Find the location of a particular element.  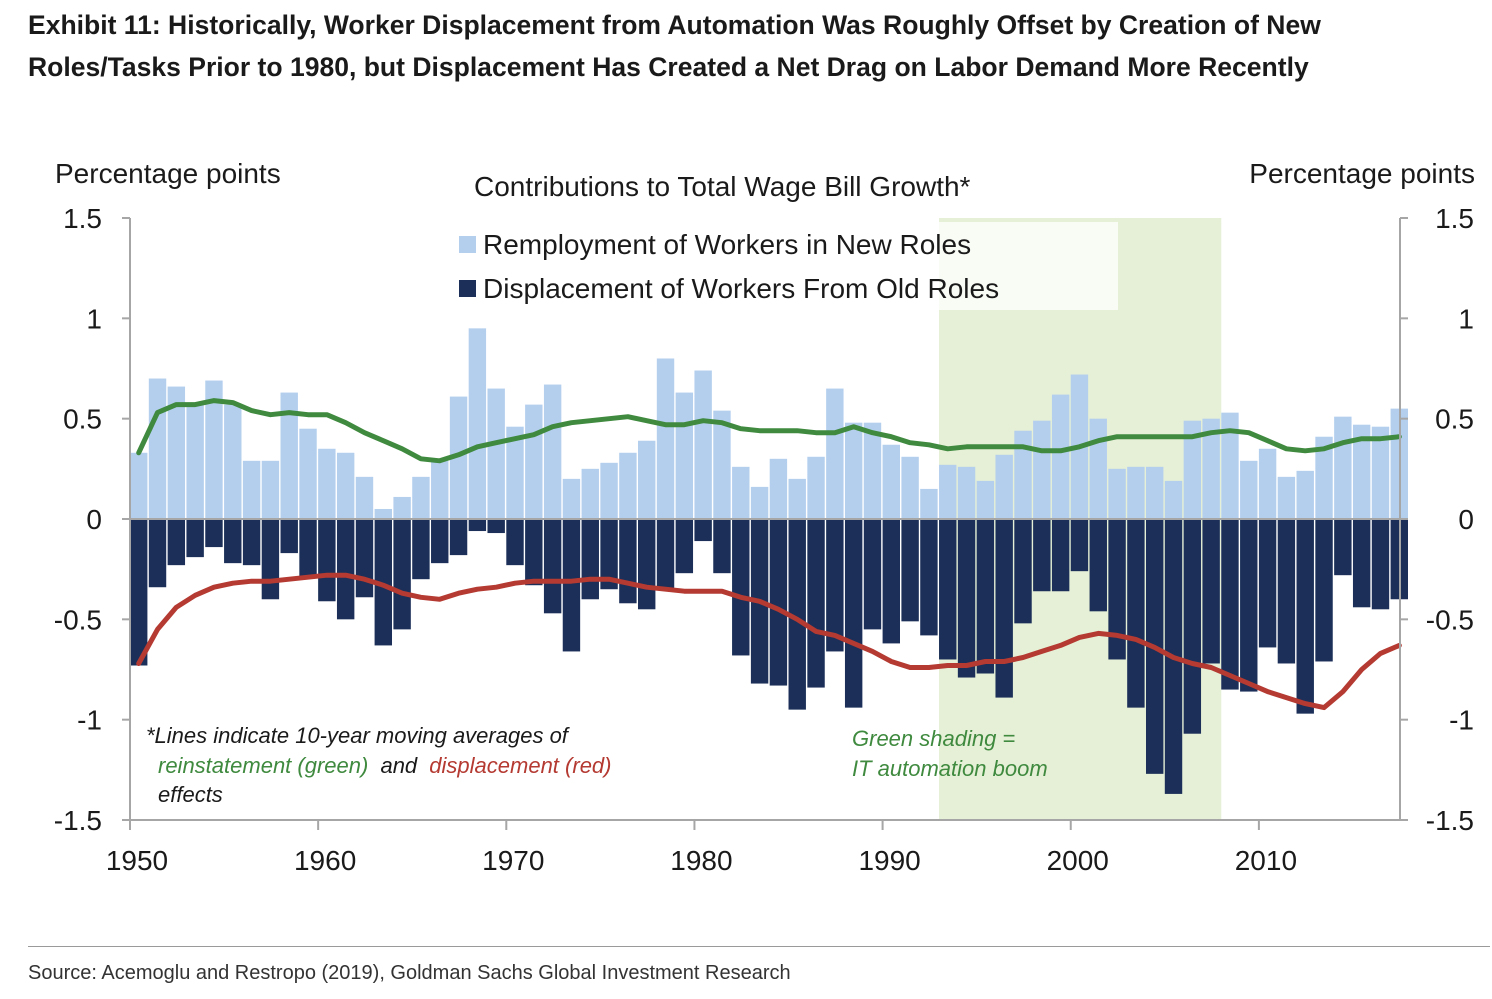

x-tick-label: 1960 is located at coordinates (325, 860).